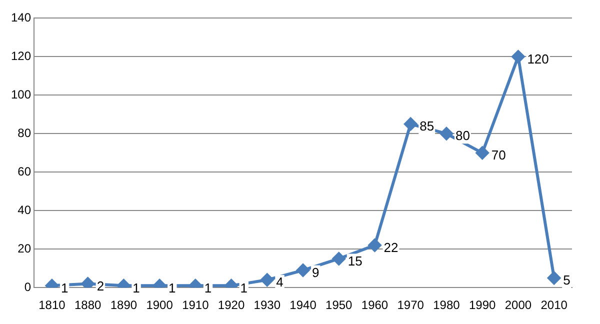  I want to click on x-tick-label: 1950, so click(339, 305).